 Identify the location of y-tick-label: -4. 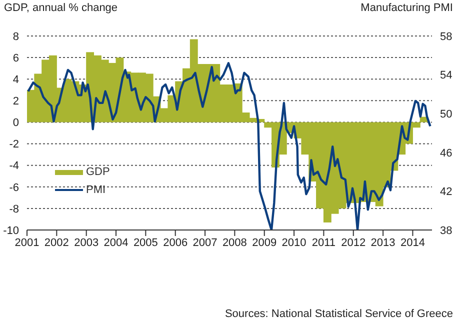
(14, 166).